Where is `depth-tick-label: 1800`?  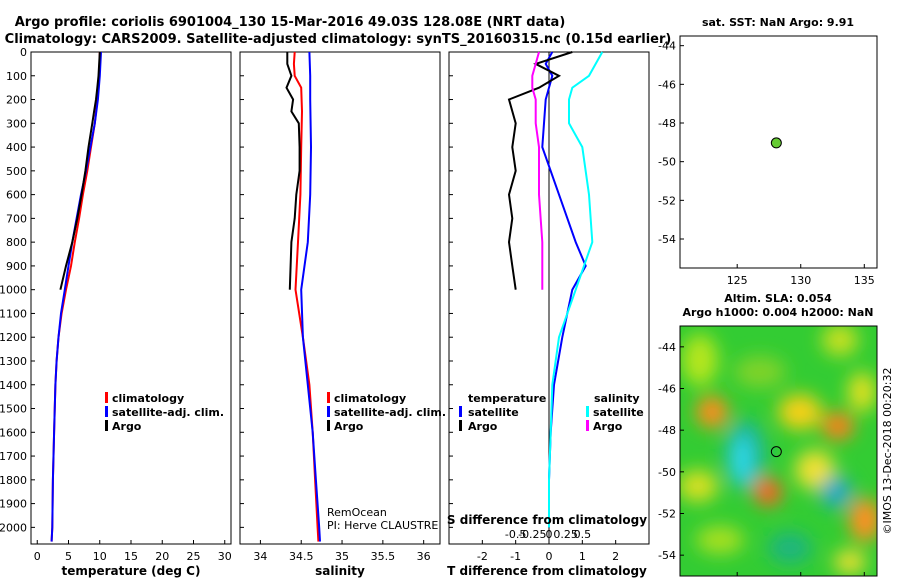 depth-tick-label: 1800 is located at coordinates (13, 480).